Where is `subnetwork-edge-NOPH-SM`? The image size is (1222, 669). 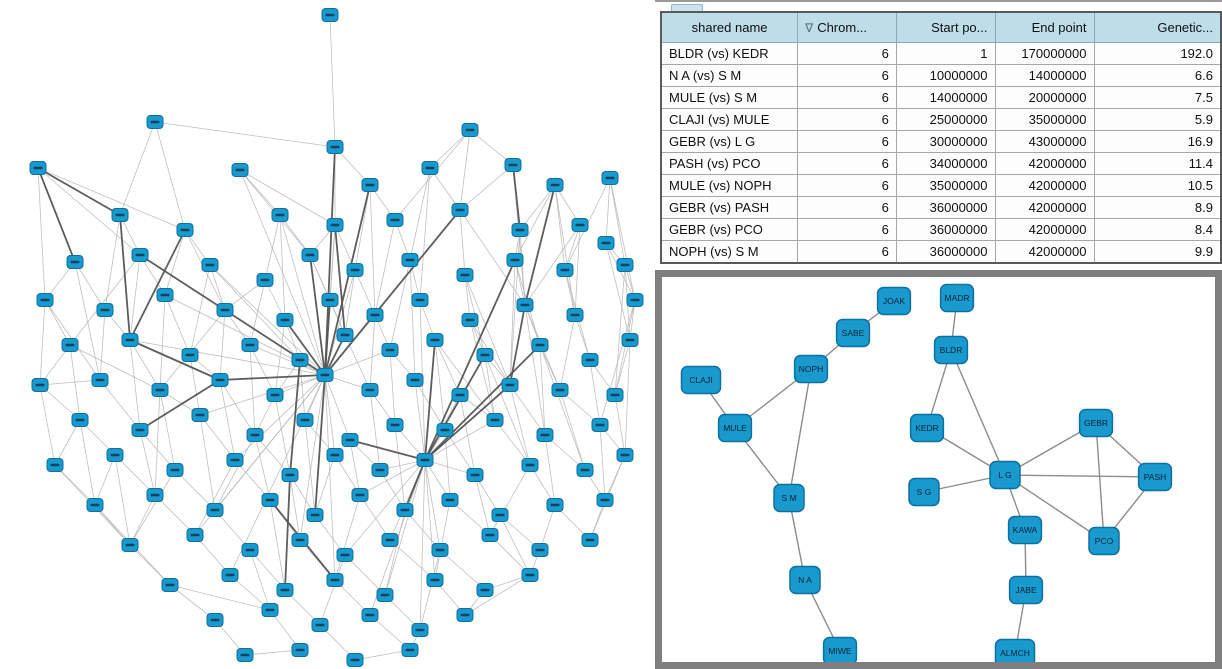 subnetwork-edge-NOPH-SM is located at coordinates (800, 433).